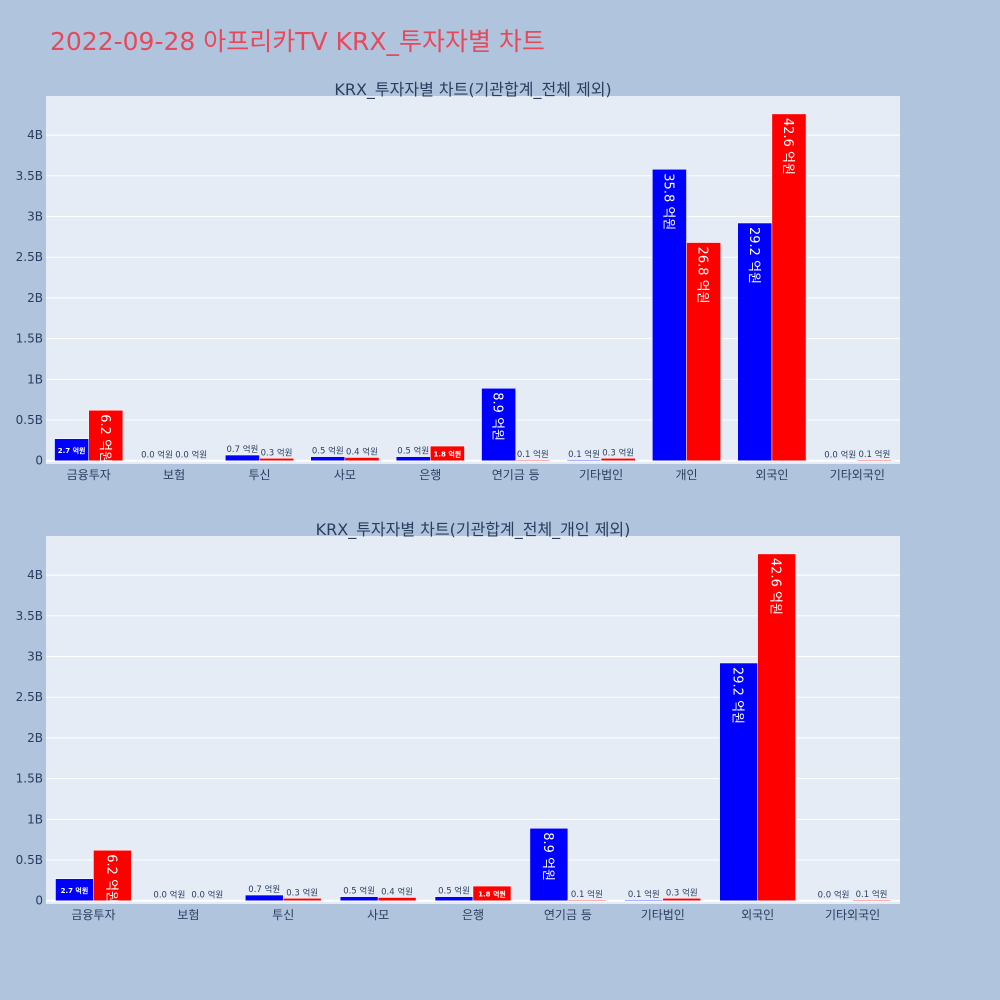 This screenshot has height=1000, width=1000. What do you see at coordinates (472, 90) in the screenshot?
I see `chart-title: KRX_투자자별 차트(기관합계_전체 제외)` at bounding box center [472, 90].